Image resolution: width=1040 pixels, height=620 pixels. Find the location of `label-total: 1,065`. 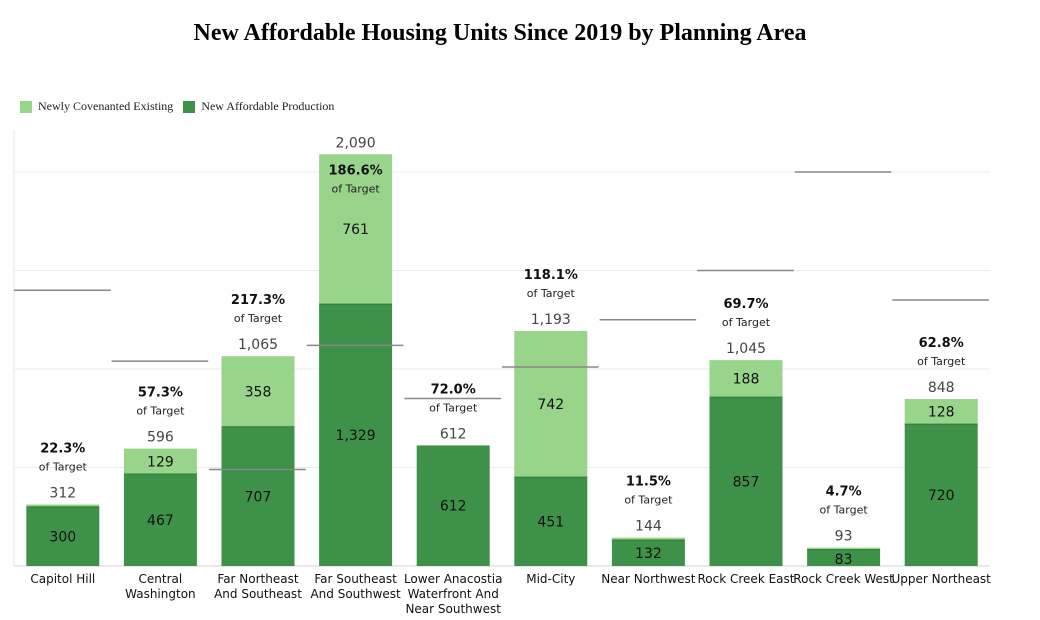

label-total: 1,065 is located at coordinates (258, 345).